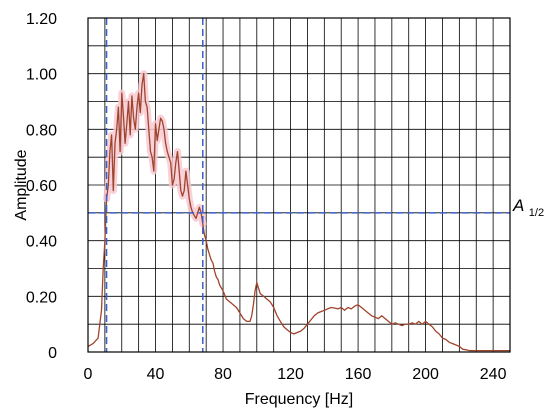 The height and width of the screenshot is (415, 550). What do you see at coordinates (41, 19) in the screenshot?
I see `y-tick-label: 1.20` at bounding box center [41, 19].